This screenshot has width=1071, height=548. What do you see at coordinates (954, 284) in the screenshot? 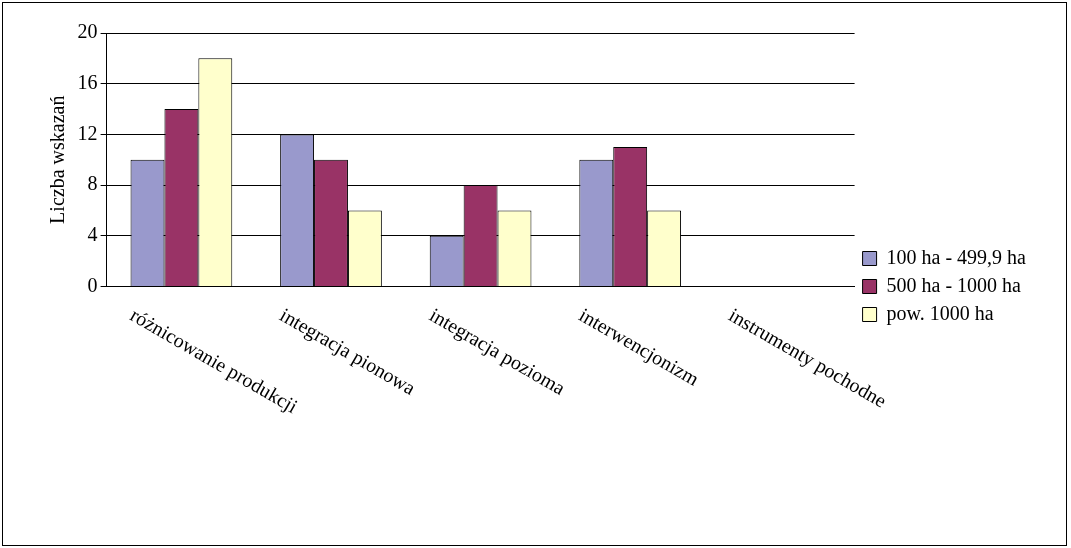
I see `legend-label: 500 ha - 1000 ha` at bounding box center [954, 284].